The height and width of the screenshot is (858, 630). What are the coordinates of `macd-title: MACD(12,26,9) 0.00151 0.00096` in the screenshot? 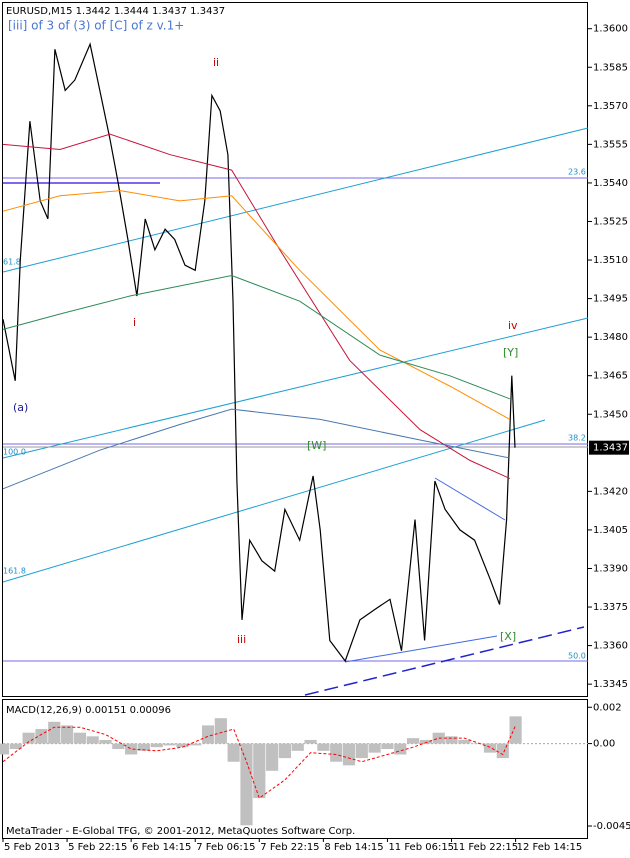 It's located at (88, 710).